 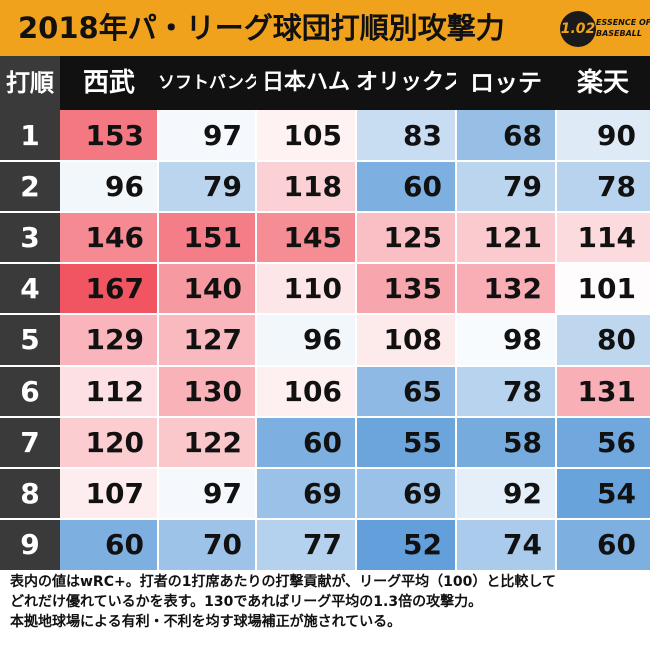 I want to click on brand-logo: 1.02 ESSENCE OF BASEBALL, so click(x=605, y=30).